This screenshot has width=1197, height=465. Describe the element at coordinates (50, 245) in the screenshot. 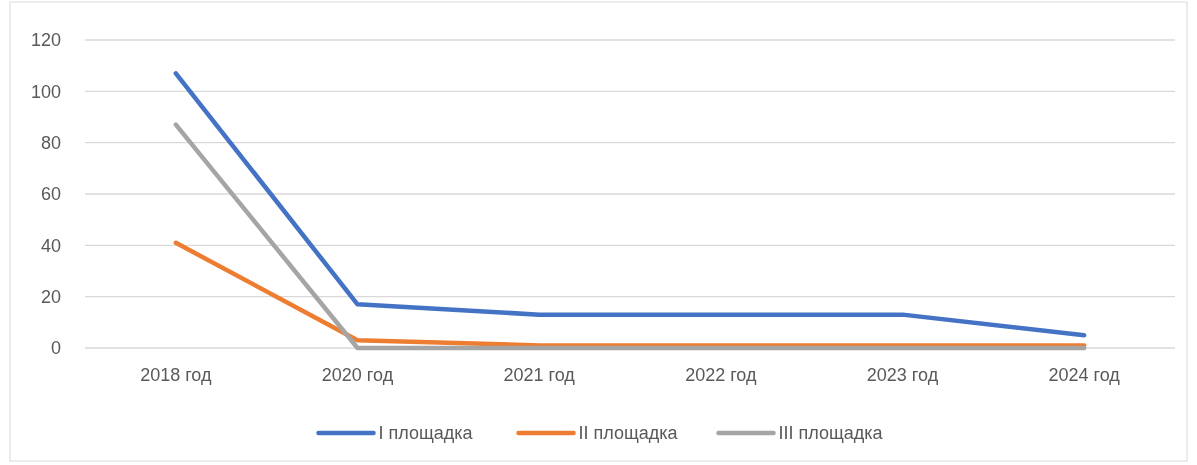

I see `y-tick-label: 40` at that location.